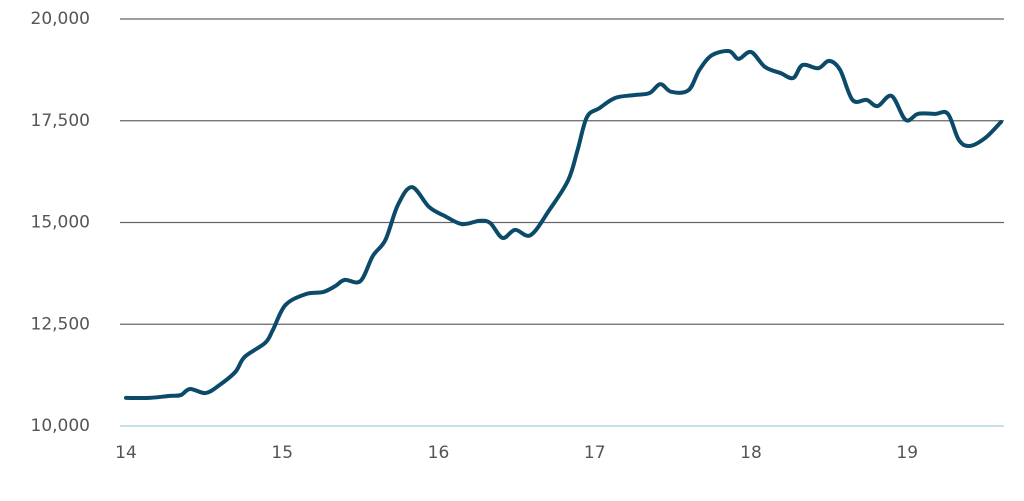 This screenshot has height=501, width=1024. I want to click on x-tick-label: 15, so click(282, 453).